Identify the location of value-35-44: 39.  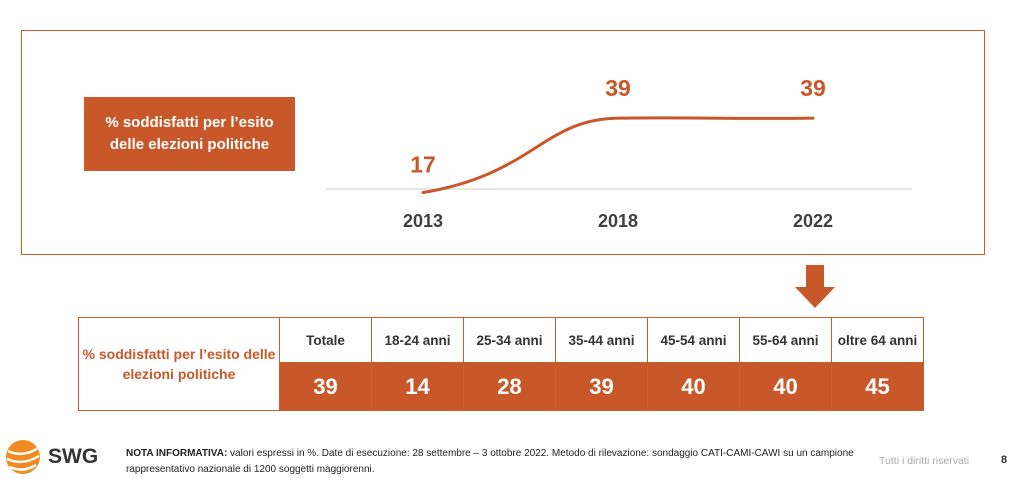
(601, 386).